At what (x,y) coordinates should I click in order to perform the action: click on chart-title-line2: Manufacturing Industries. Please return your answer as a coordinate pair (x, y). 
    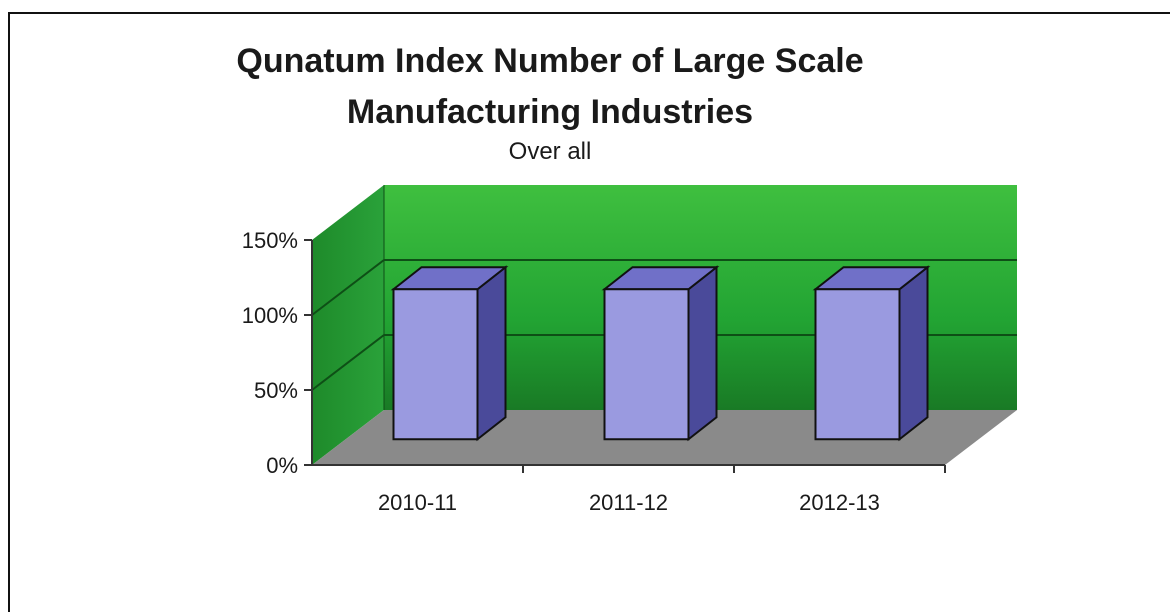
    Looking at the image, I should click on (550, 112).